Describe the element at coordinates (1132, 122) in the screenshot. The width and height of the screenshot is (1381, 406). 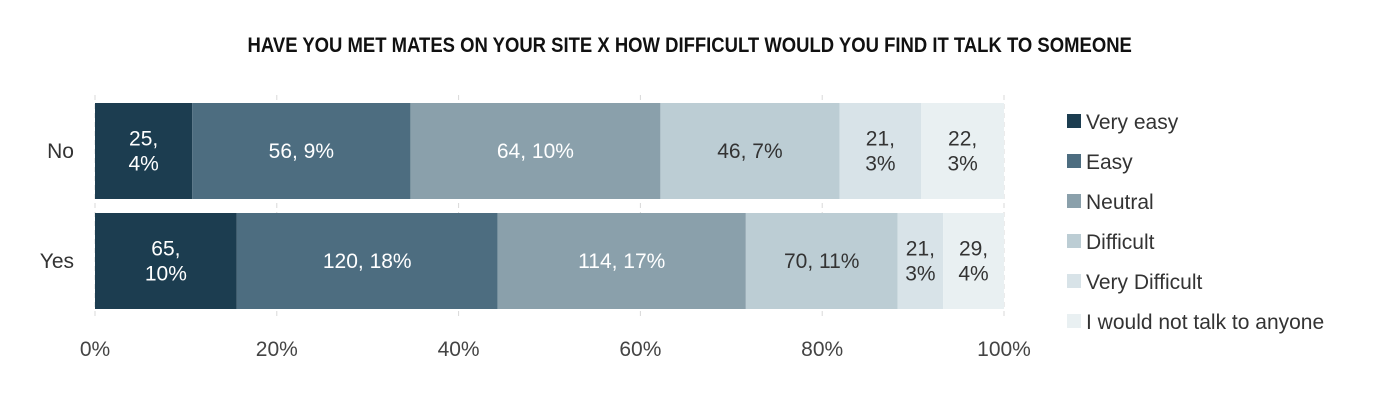
I see `legend-label: Very easy` at that location.